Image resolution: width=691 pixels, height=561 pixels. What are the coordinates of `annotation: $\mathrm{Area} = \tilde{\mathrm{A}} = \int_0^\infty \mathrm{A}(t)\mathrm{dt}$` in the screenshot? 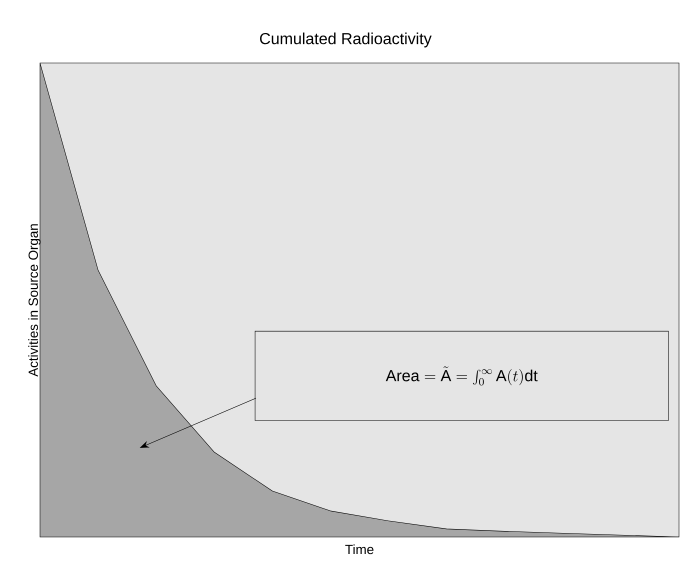 It's located at (462, 376).